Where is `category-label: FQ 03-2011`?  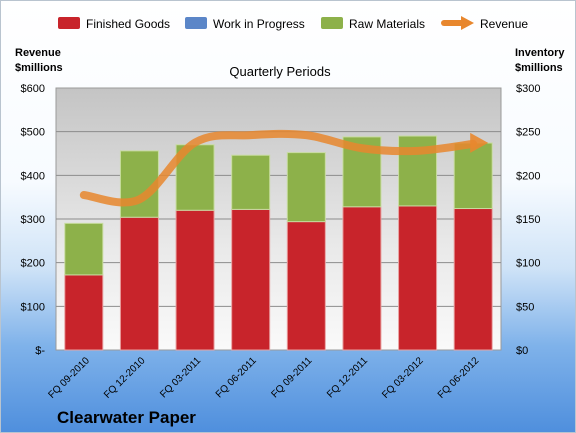 category-label: FQ 03-2011 is located at coordinates (180, 377).